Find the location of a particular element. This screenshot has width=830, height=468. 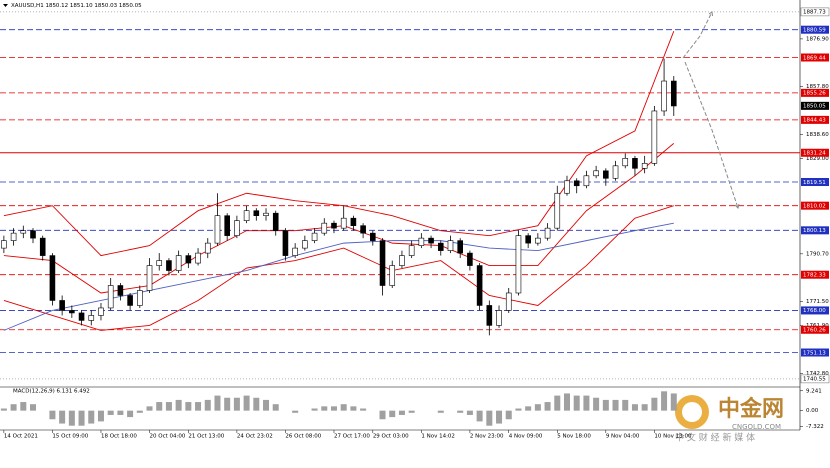

y-tick-label: 1790.70 is located at coordinates (817, 254).